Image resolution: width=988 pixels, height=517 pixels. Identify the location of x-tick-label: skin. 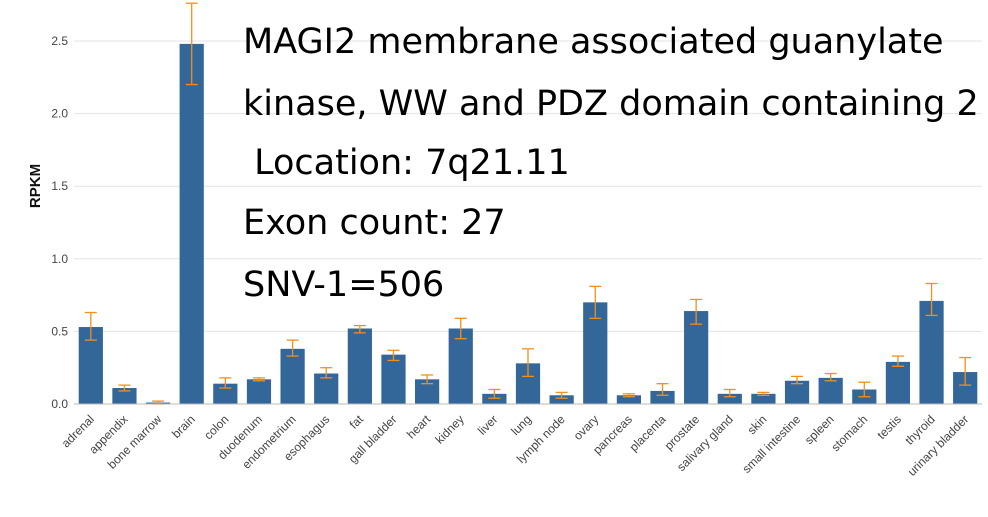
(757, 424).